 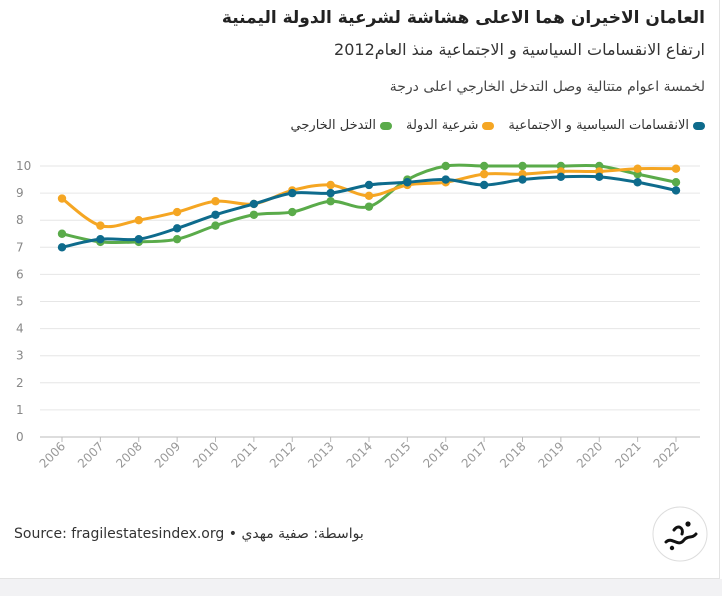 What do you see at coordinates (385, 125) in the screenshot?
I see `legend-swatch-intervention` at bounding box center [385, 125].